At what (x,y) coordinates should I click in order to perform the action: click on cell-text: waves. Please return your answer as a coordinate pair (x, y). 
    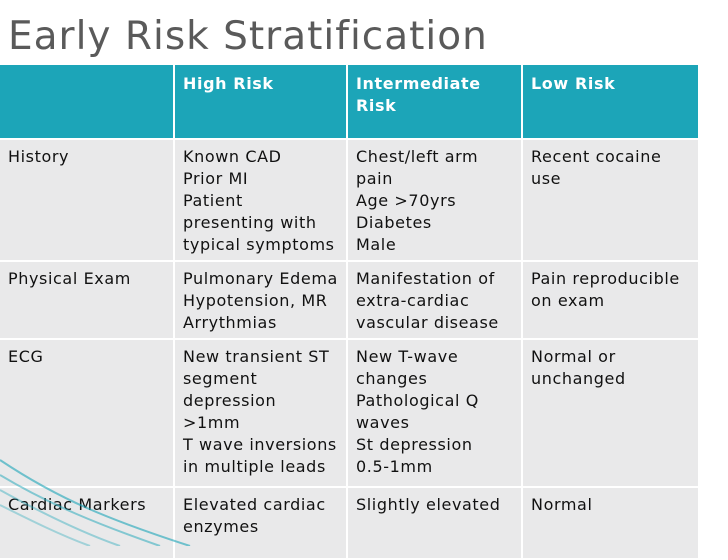
    Looking at the image, I should click on (383, 422).